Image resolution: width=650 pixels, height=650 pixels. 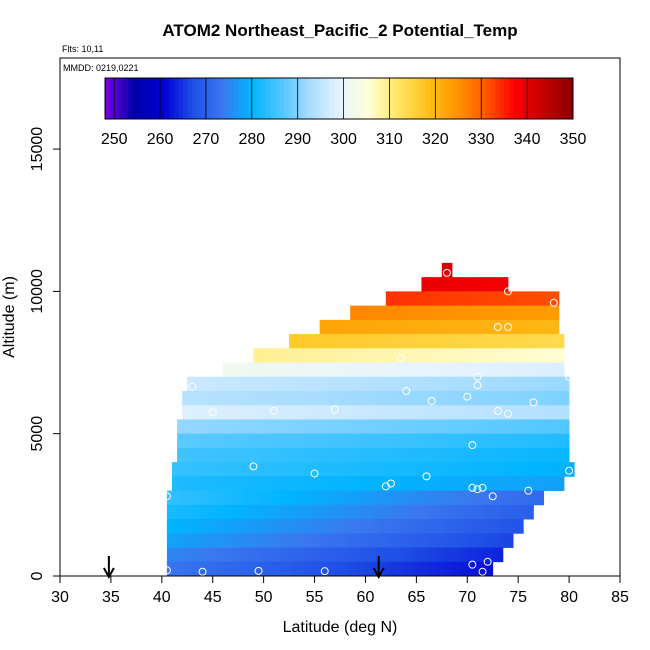 What do you see at coordinates (339, 98) in the screenshot?
I see `colorbar-frame` at bounding box center [339, 98].